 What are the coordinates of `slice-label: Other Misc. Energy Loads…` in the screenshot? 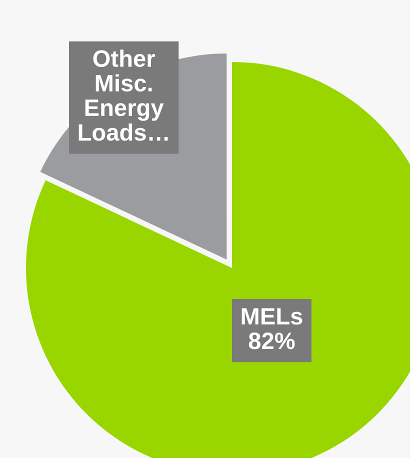 It's located at (123, 95).